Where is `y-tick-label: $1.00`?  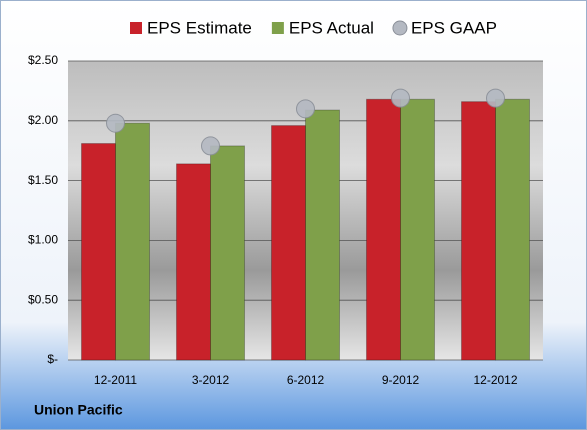
y-tick-label: $1.00 is located at coordinates (43, 240).